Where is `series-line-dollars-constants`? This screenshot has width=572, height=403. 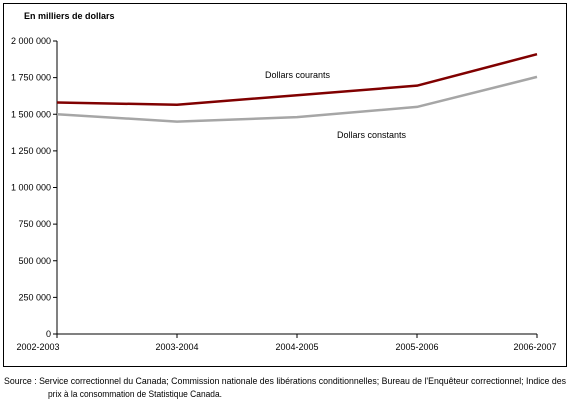
series-line-dollars-constants is located at coordinates (297, 99).